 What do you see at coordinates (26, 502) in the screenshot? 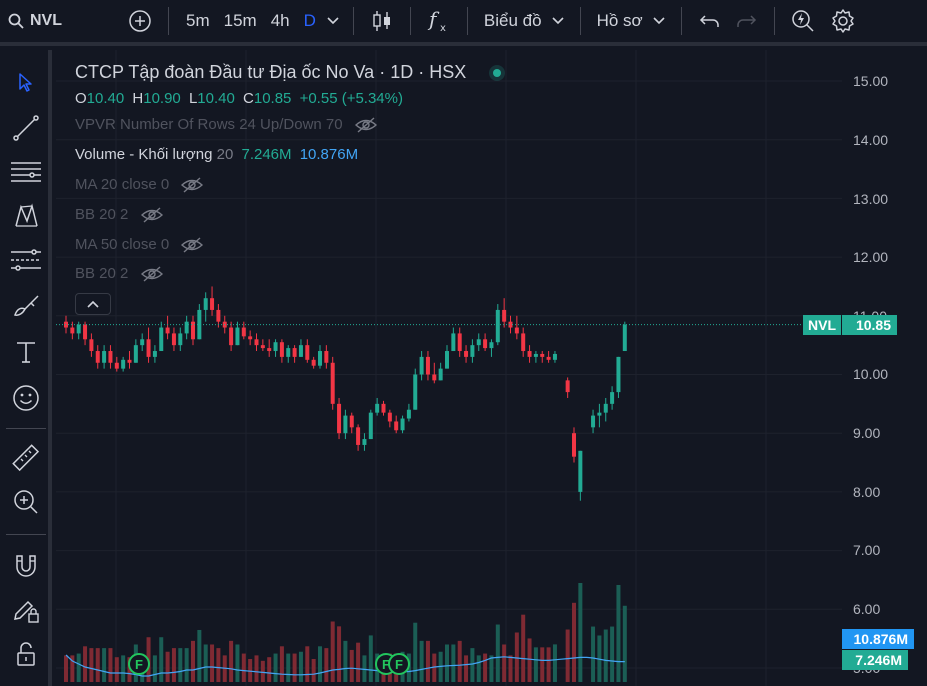
I see `zoom-in-button` at bounding box center [26, 502].